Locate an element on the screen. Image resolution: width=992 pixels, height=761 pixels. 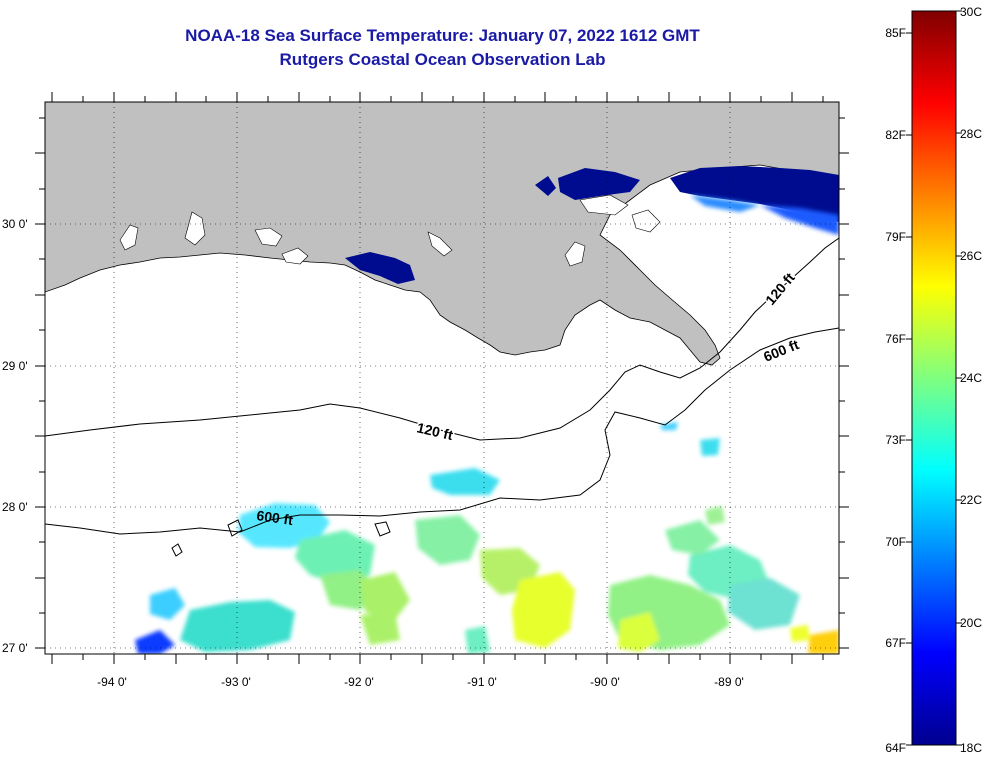
colorbar-f-label: 79F is located at coordinates (895, 237).